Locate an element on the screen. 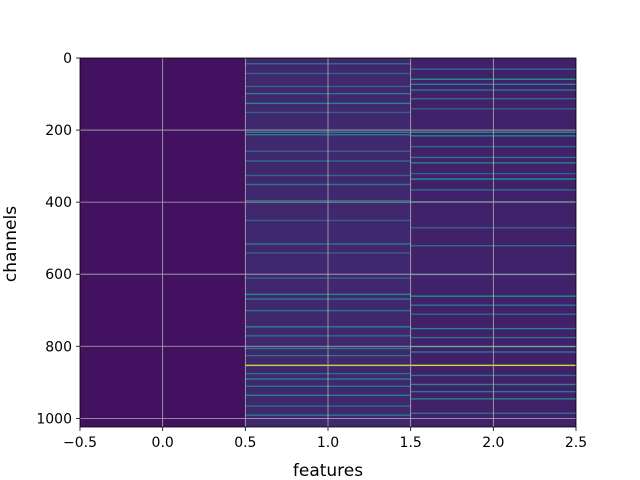  x-axis-label: features is located at coordinates (328, 470).